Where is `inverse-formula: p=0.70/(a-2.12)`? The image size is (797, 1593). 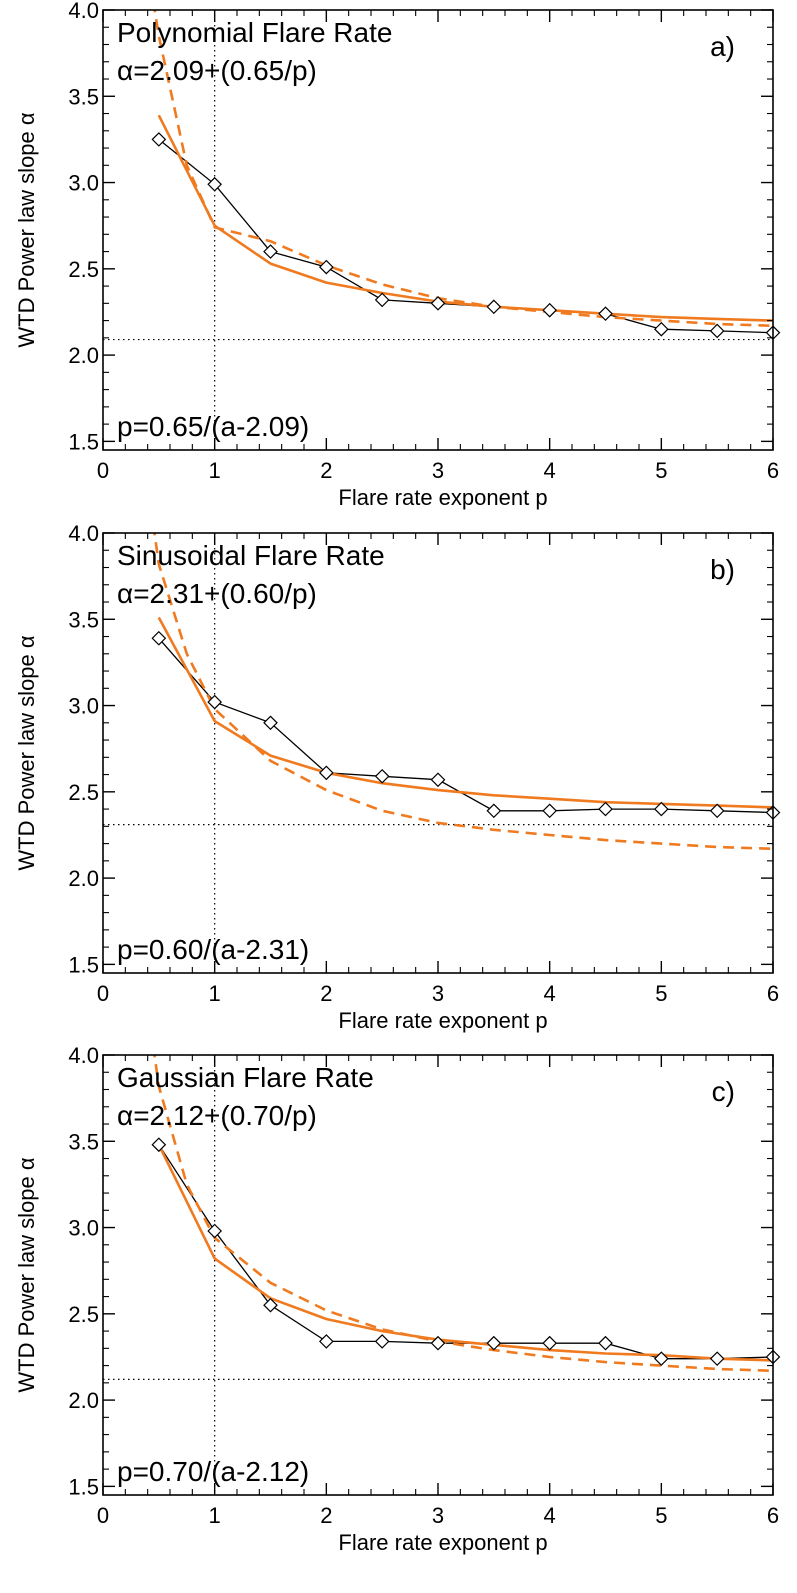
inverse-formula: p=0.70/(a-2.12) is located at coordinates (213, 1471).